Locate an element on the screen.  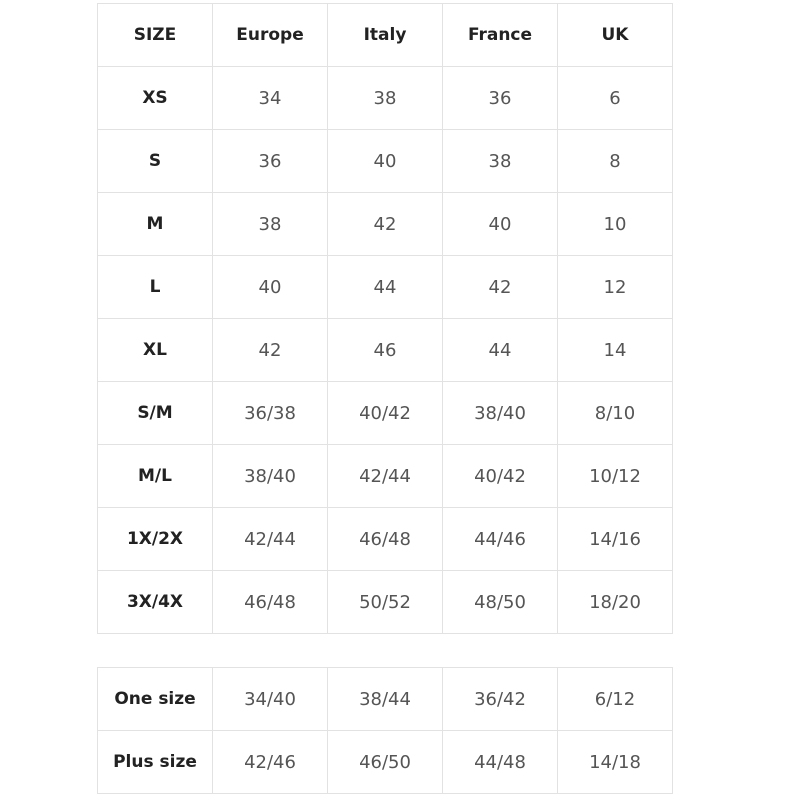
table-row: XL 42 46 44 14 is located at coordinates (385, 350).